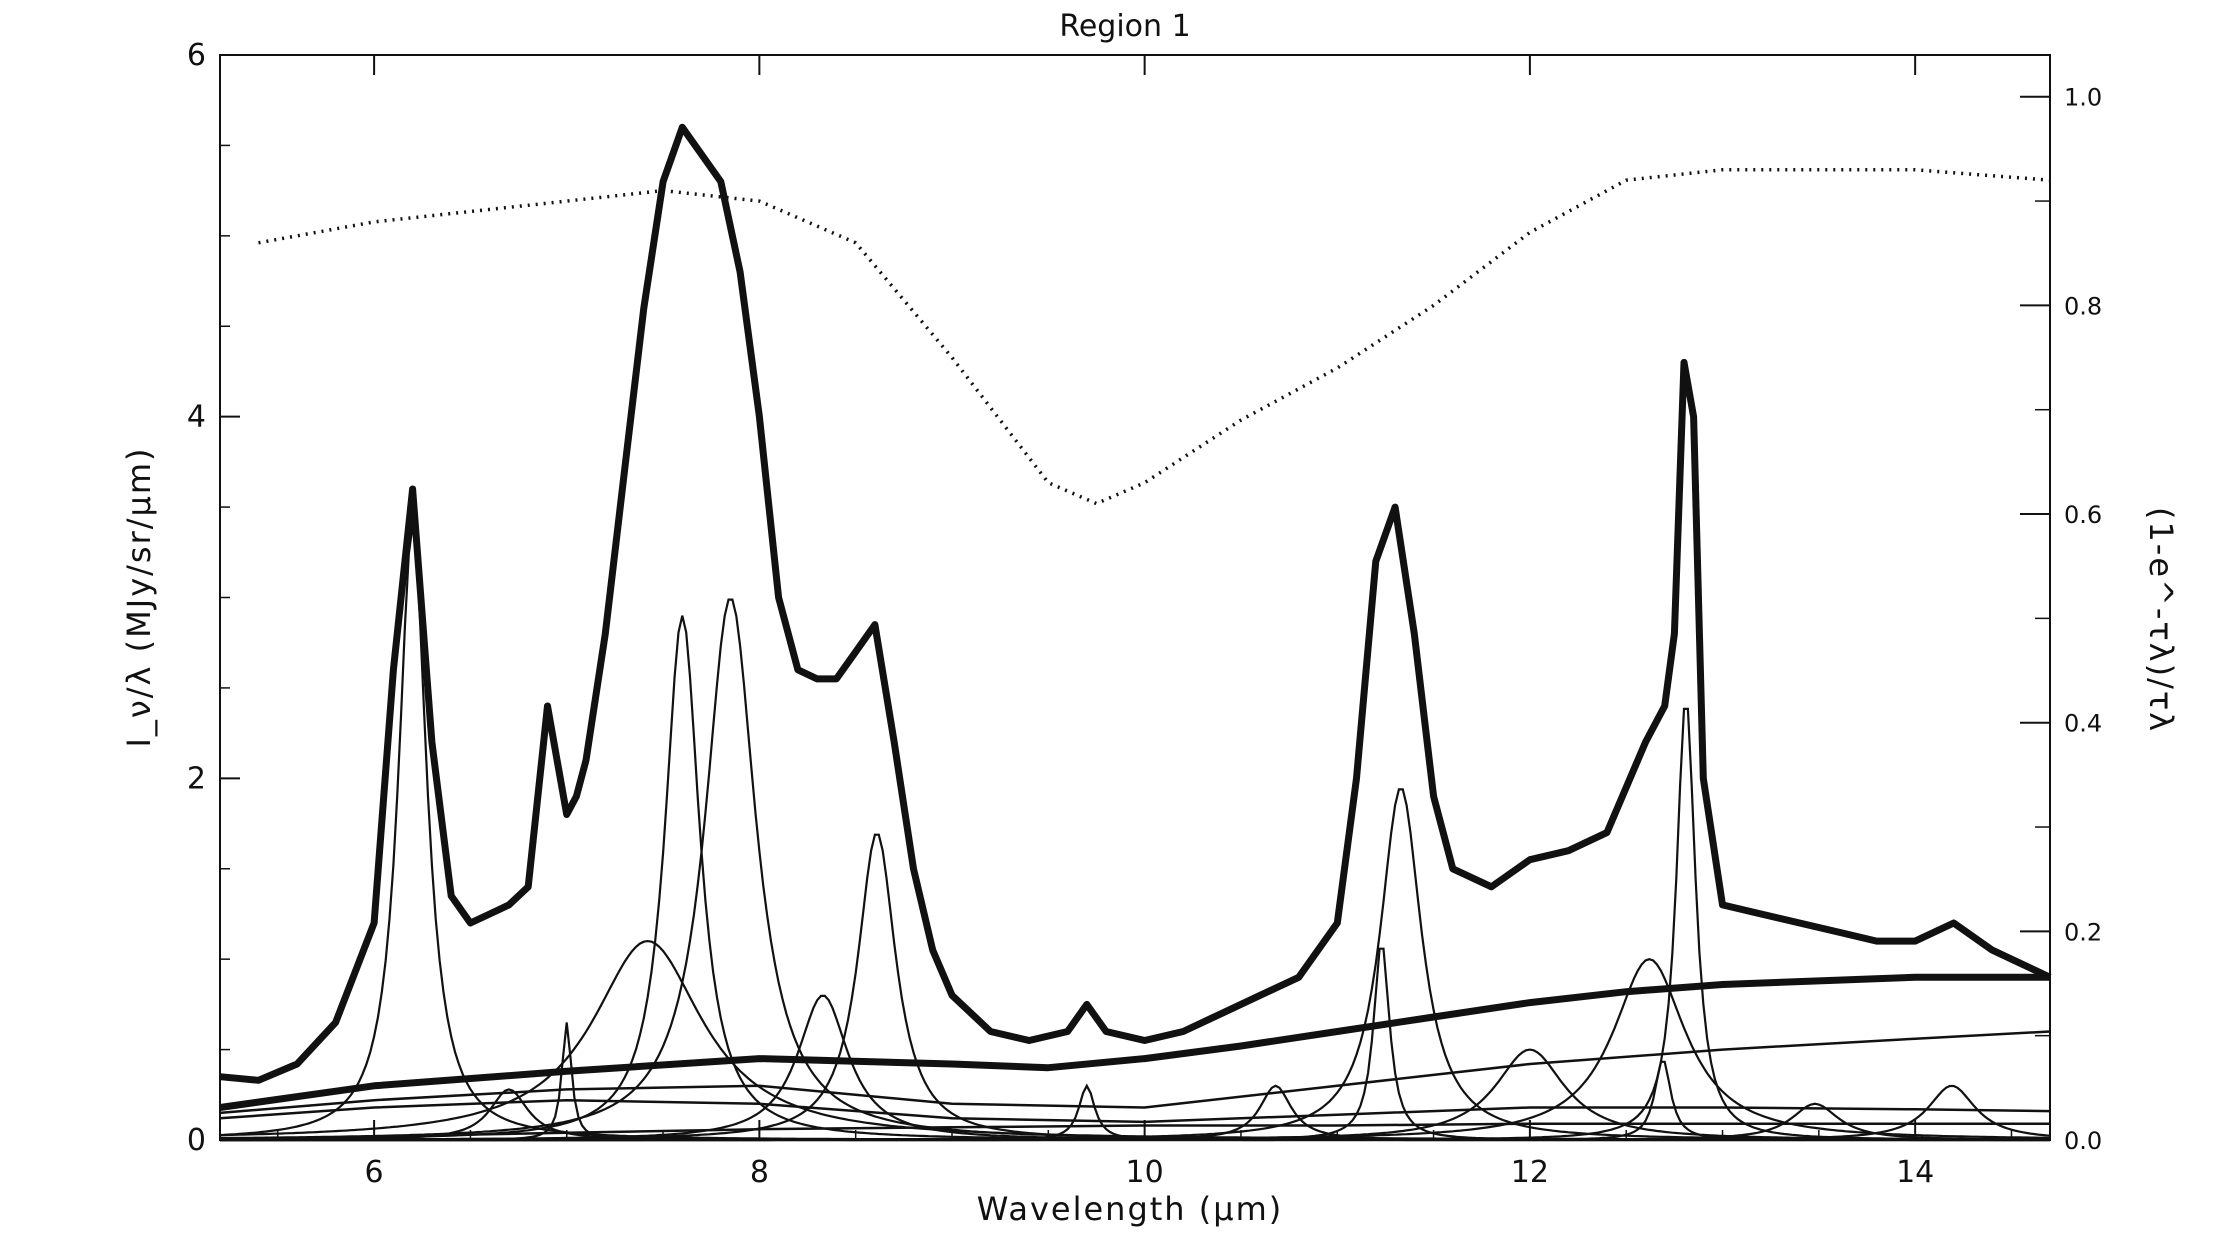 The height and width of the screenshot is (1250, 2225). Describe the element at coordinates (1124, 26) in the screenshot. I see `chart-title: Region 1` at that location.